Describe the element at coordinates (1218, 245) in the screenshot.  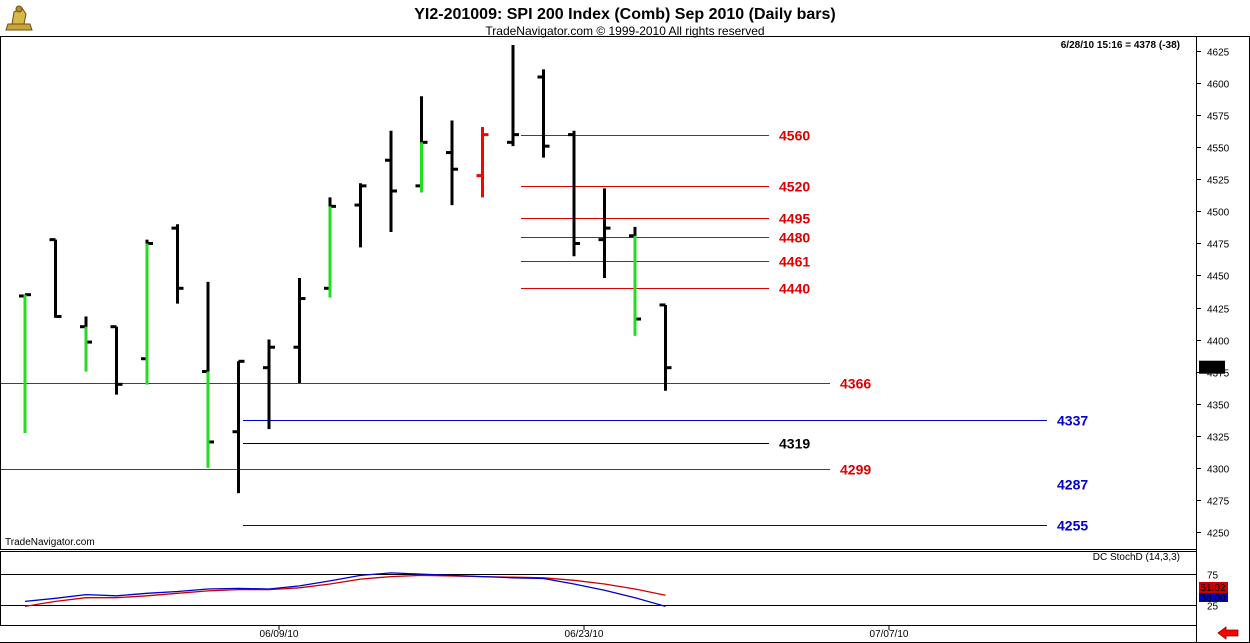
I see `y-tick-label: 4475` at that location.